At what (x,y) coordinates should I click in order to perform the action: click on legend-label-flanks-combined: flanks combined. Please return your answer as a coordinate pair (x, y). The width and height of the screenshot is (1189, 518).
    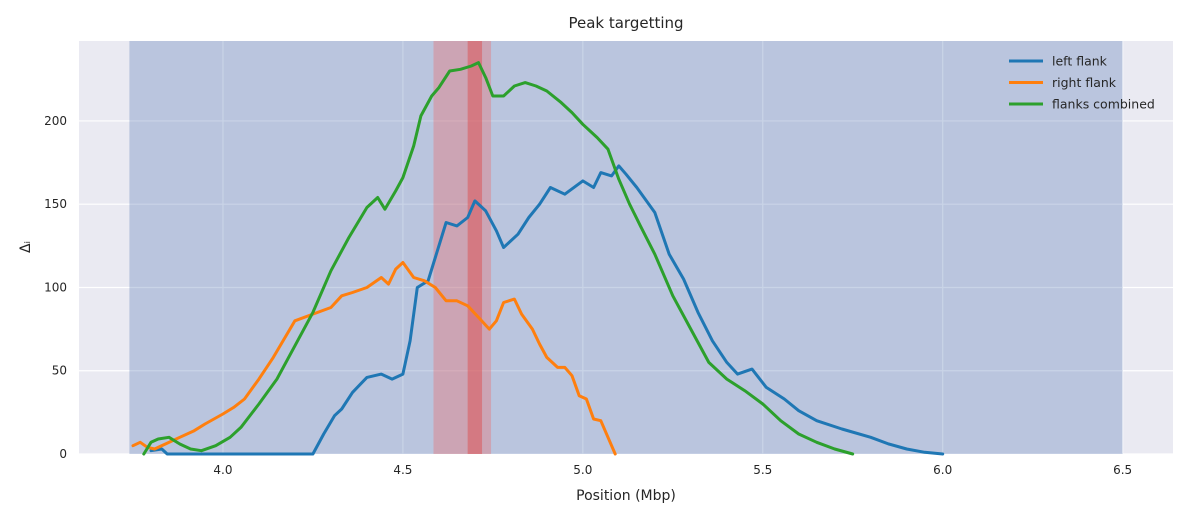
    Looking at the image, I should click on (1103, 104).